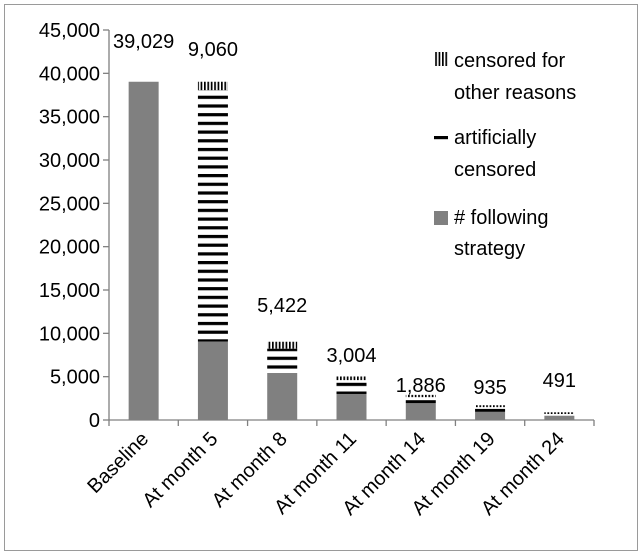 This screenshot has height=557, width=644. What do you see at coordinates (118, 463) in the screenshot?
I see `x-tick-label: Baseline` at bounding box center [118, 463].